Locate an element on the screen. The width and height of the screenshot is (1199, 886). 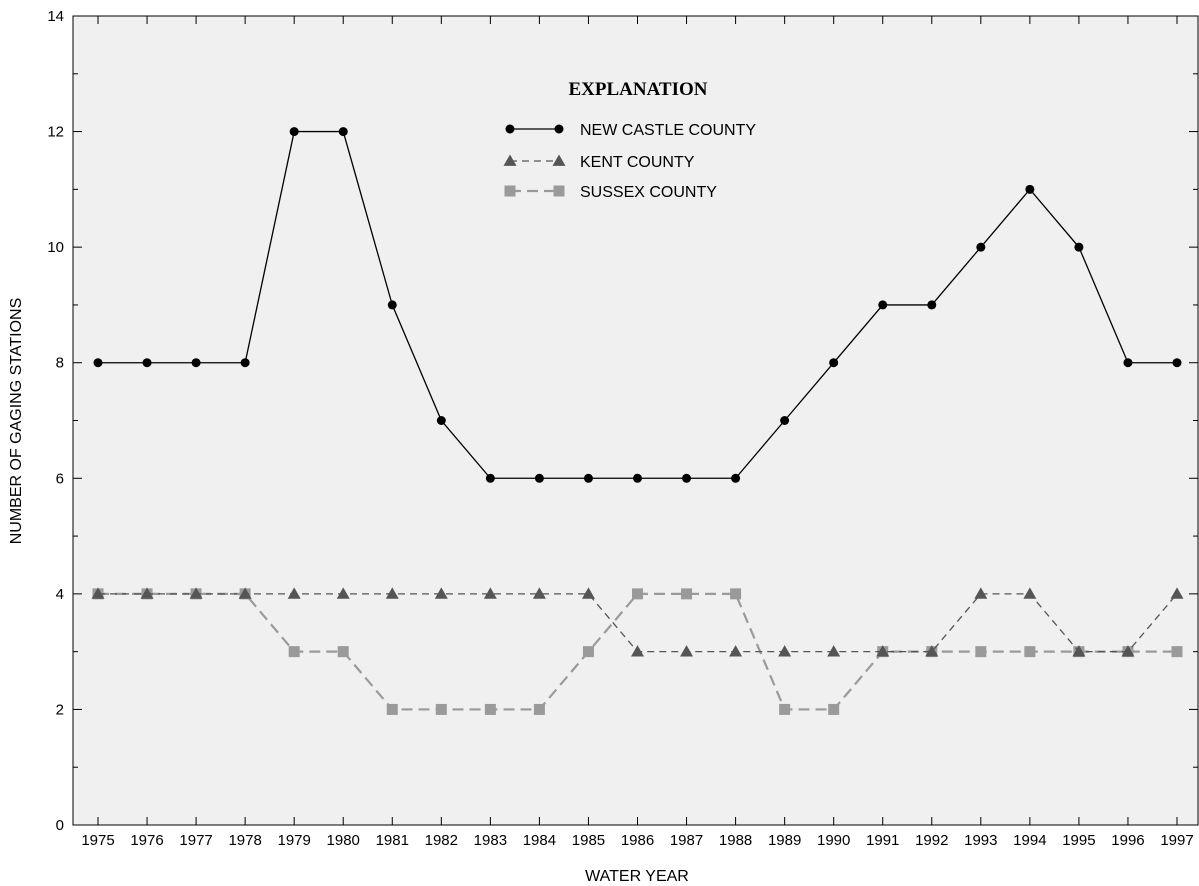
legend-item: KENT COUNTY is located at coordinates (599, 162).